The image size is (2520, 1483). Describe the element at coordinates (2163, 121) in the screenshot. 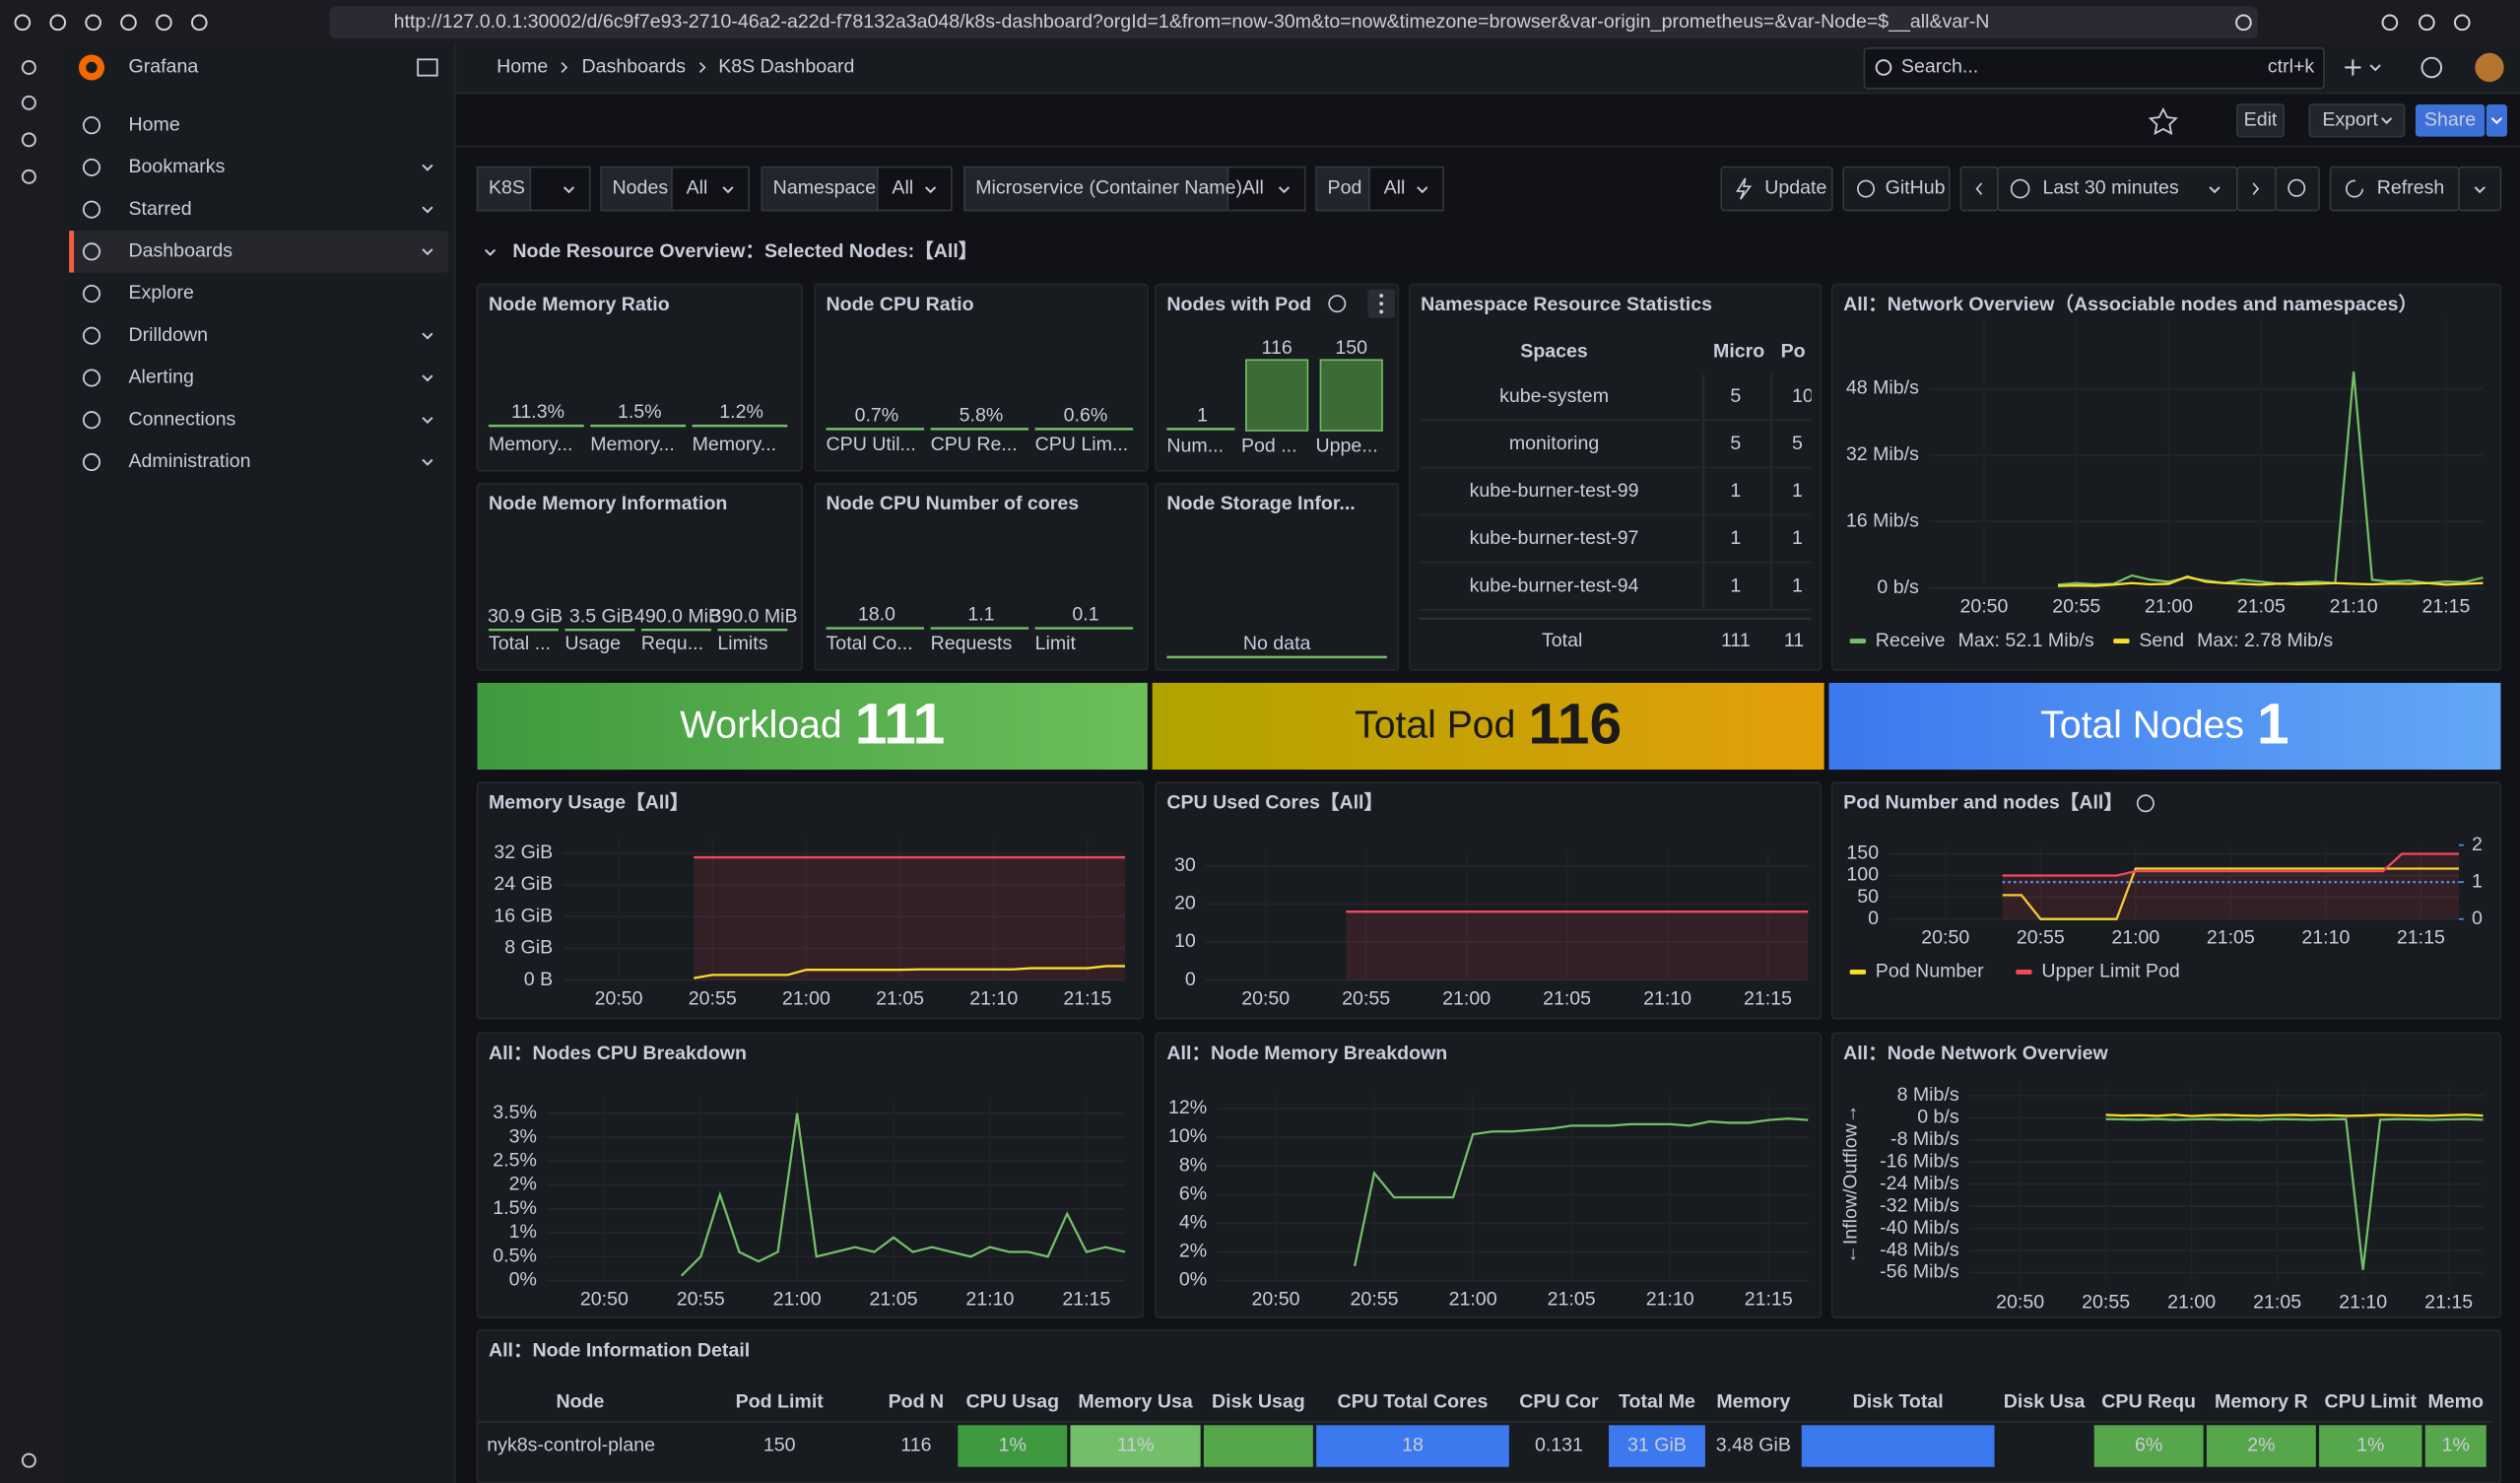

I see `star-icon` at that location.